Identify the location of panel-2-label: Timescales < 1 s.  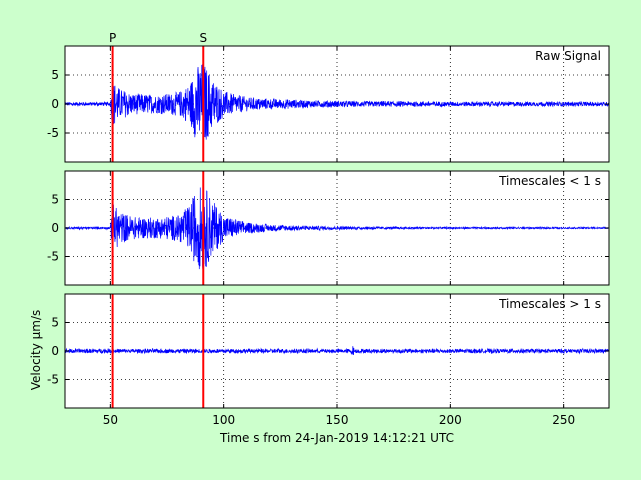
(549, 181).